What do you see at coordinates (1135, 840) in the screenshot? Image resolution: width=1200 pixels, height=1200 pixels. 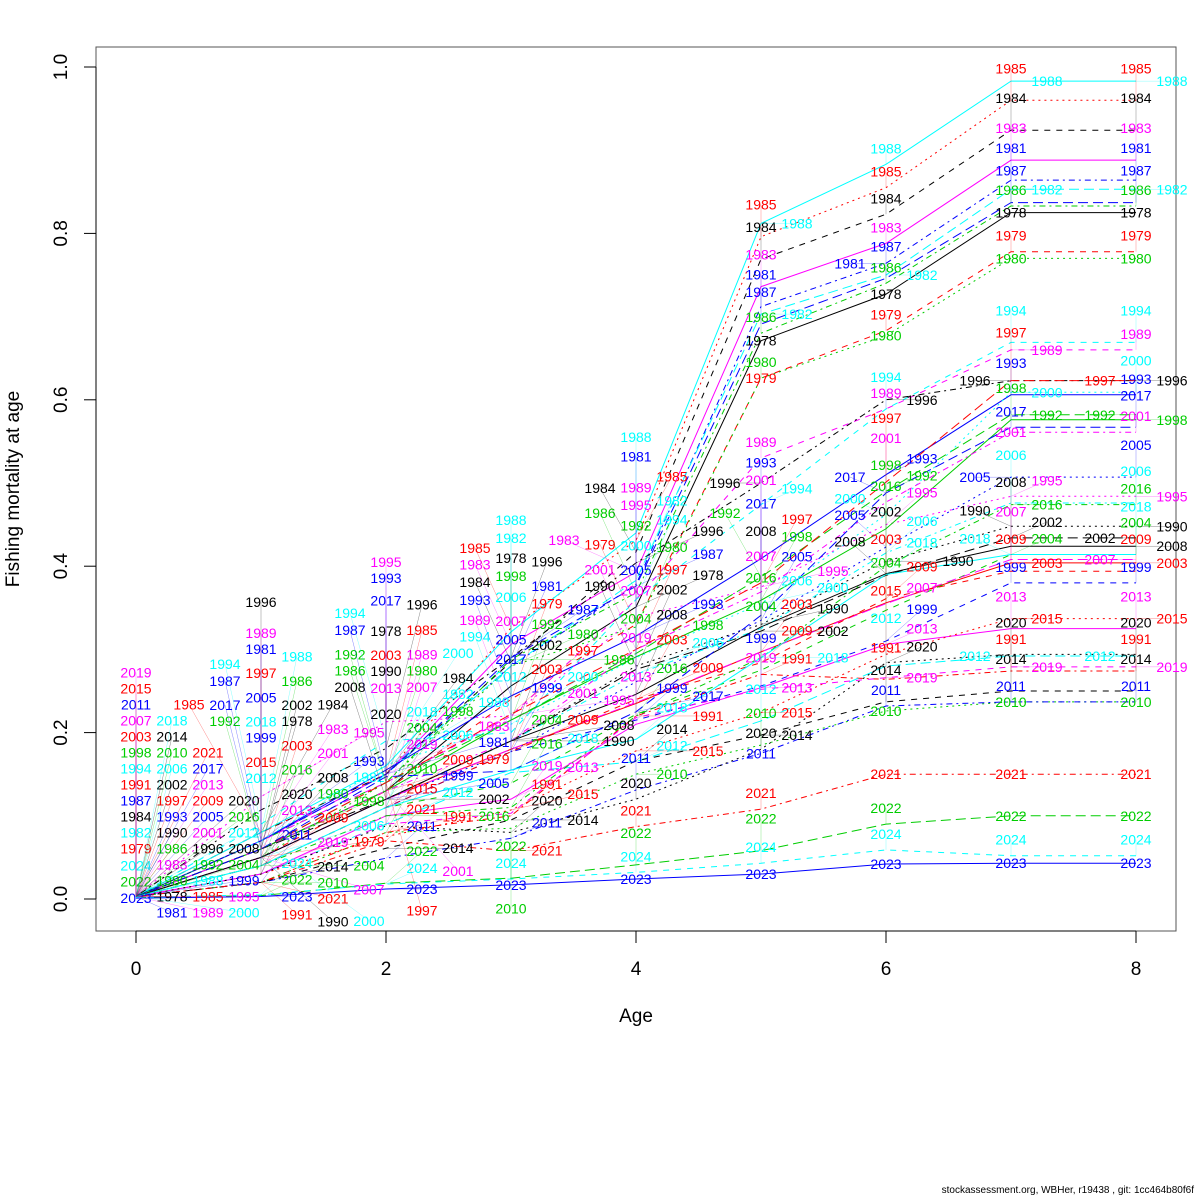 I see `point-label: 2024` at bounding box center [1135, 840].